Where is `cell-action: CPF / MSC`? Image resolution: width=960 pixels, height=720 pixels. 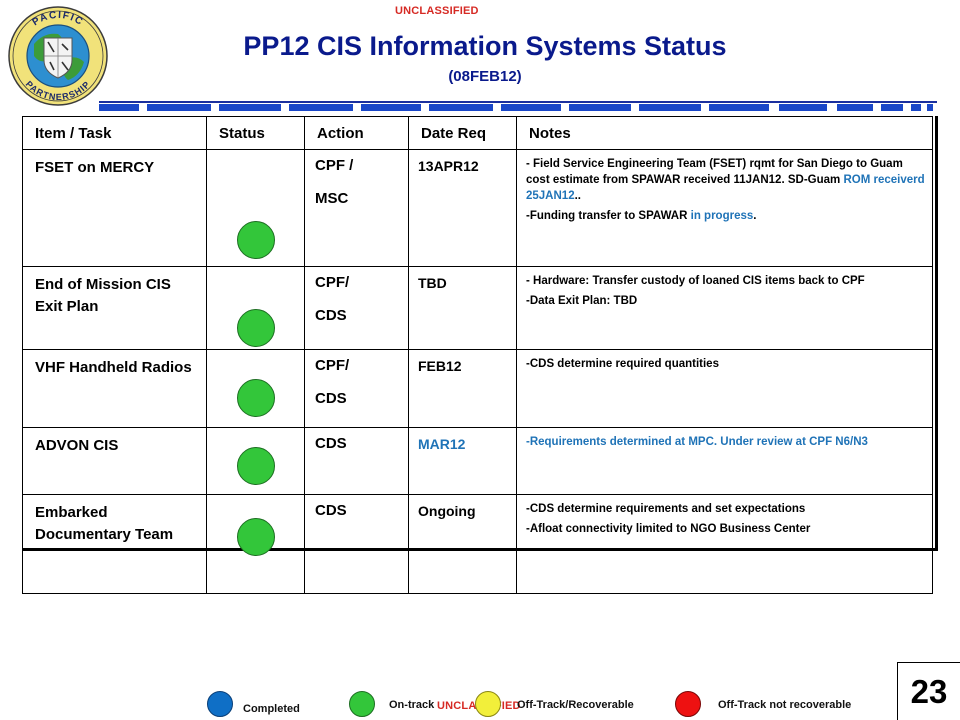 cell-action: CPF / MSC is located at coordinates (356, 208).